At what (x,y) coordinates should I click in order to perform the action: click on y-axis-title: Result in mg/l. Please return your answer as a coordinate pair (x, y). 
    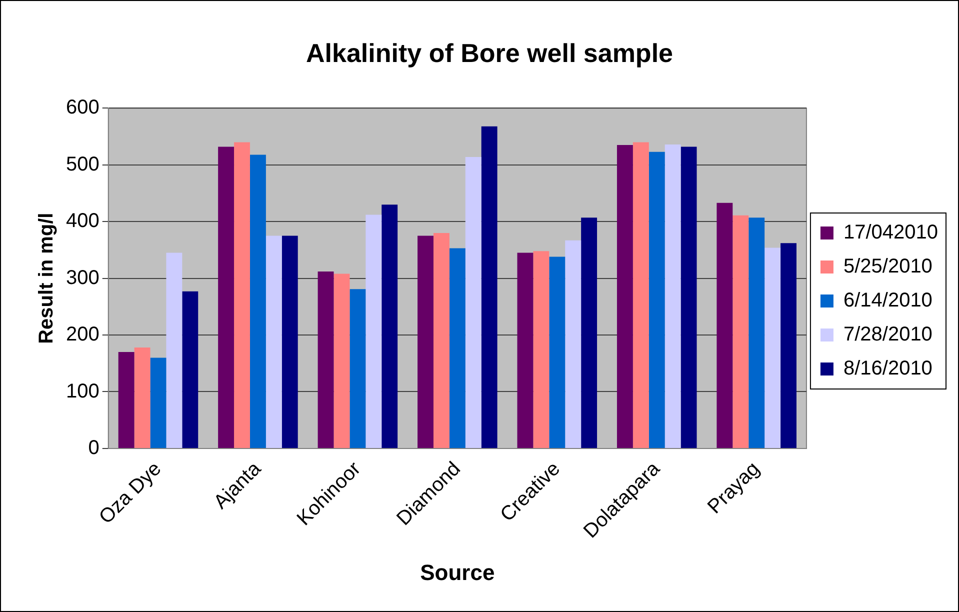
    Looking at the image, I should click on (47, 278).